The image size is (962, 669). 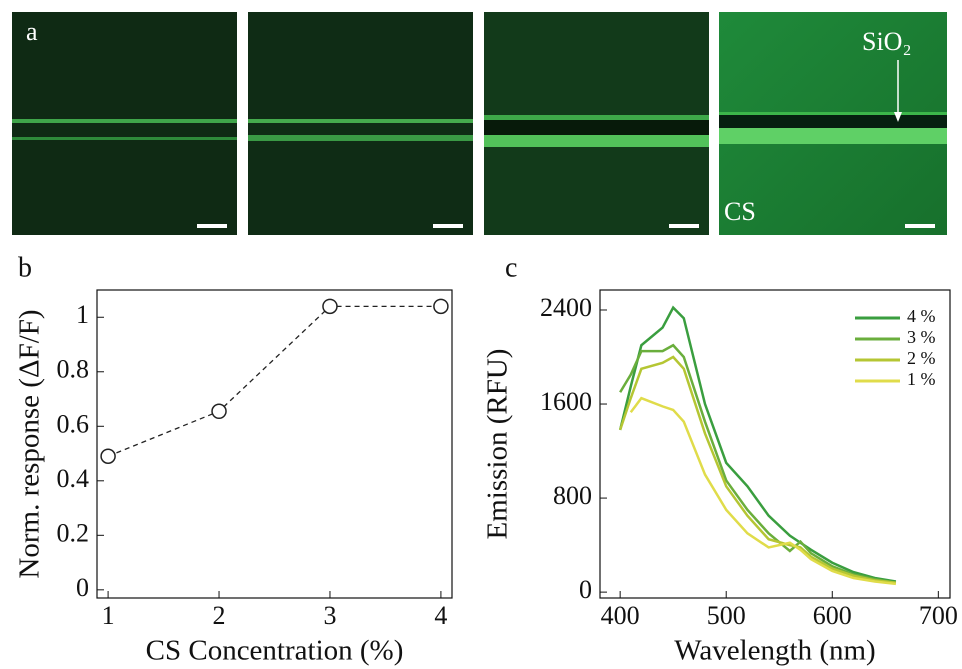 What do you see at coordinates (32, 31) in the screenshot?
I see `panel-label: a` at bounding box center [32, 31].